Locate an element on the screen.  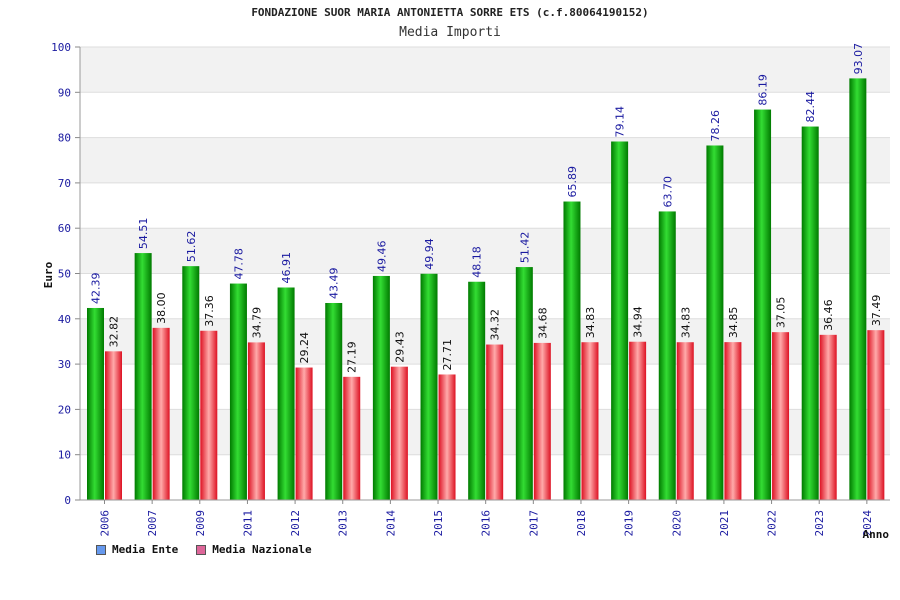
bar-value-label: 34.32 is located at coordinates (495, 325).